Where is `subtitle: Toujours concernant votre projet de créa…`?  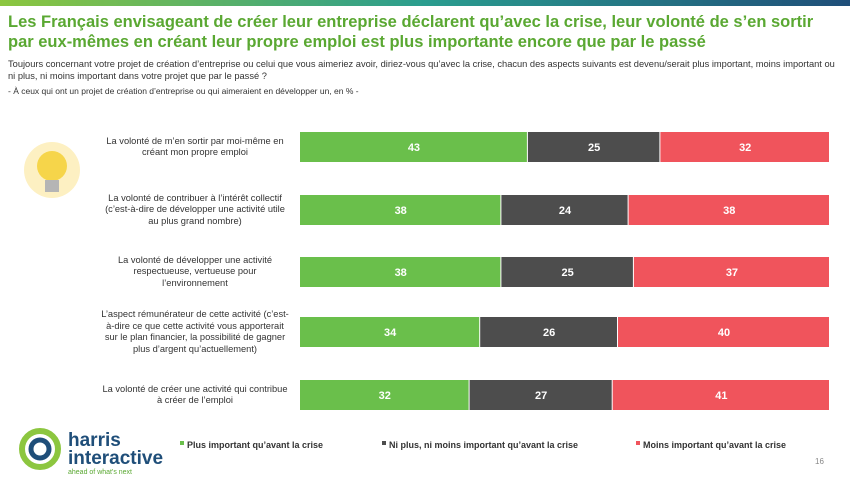 subtitle: Toujours concernant votre projet de créa… is located at coordinates (421, 70).